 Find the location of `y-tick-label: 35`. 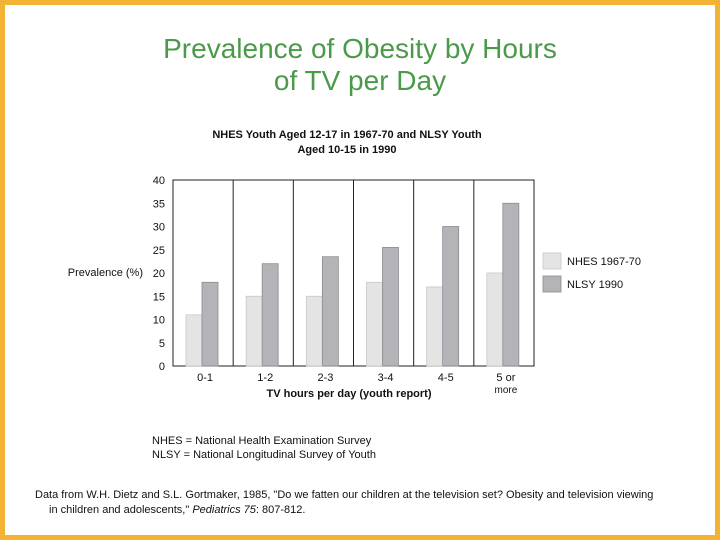

y-tick-label: 35 is located at coordinates (159, 204).